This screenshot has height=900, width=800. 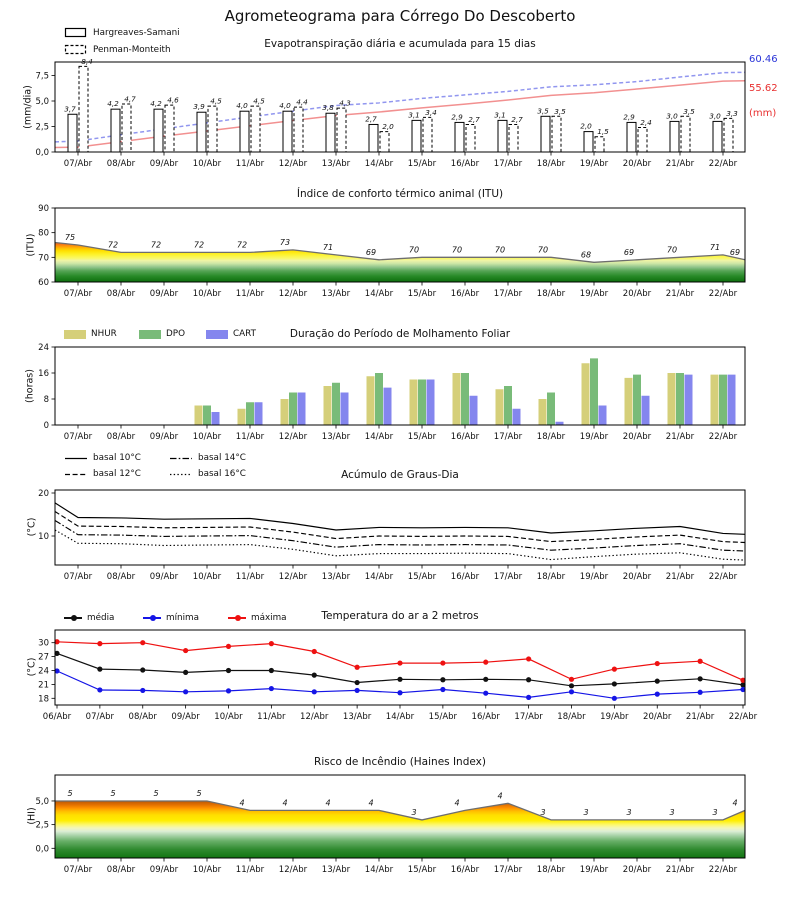 I want to click on legend-basal14: basal 14°C, so click(x=207, y=458).